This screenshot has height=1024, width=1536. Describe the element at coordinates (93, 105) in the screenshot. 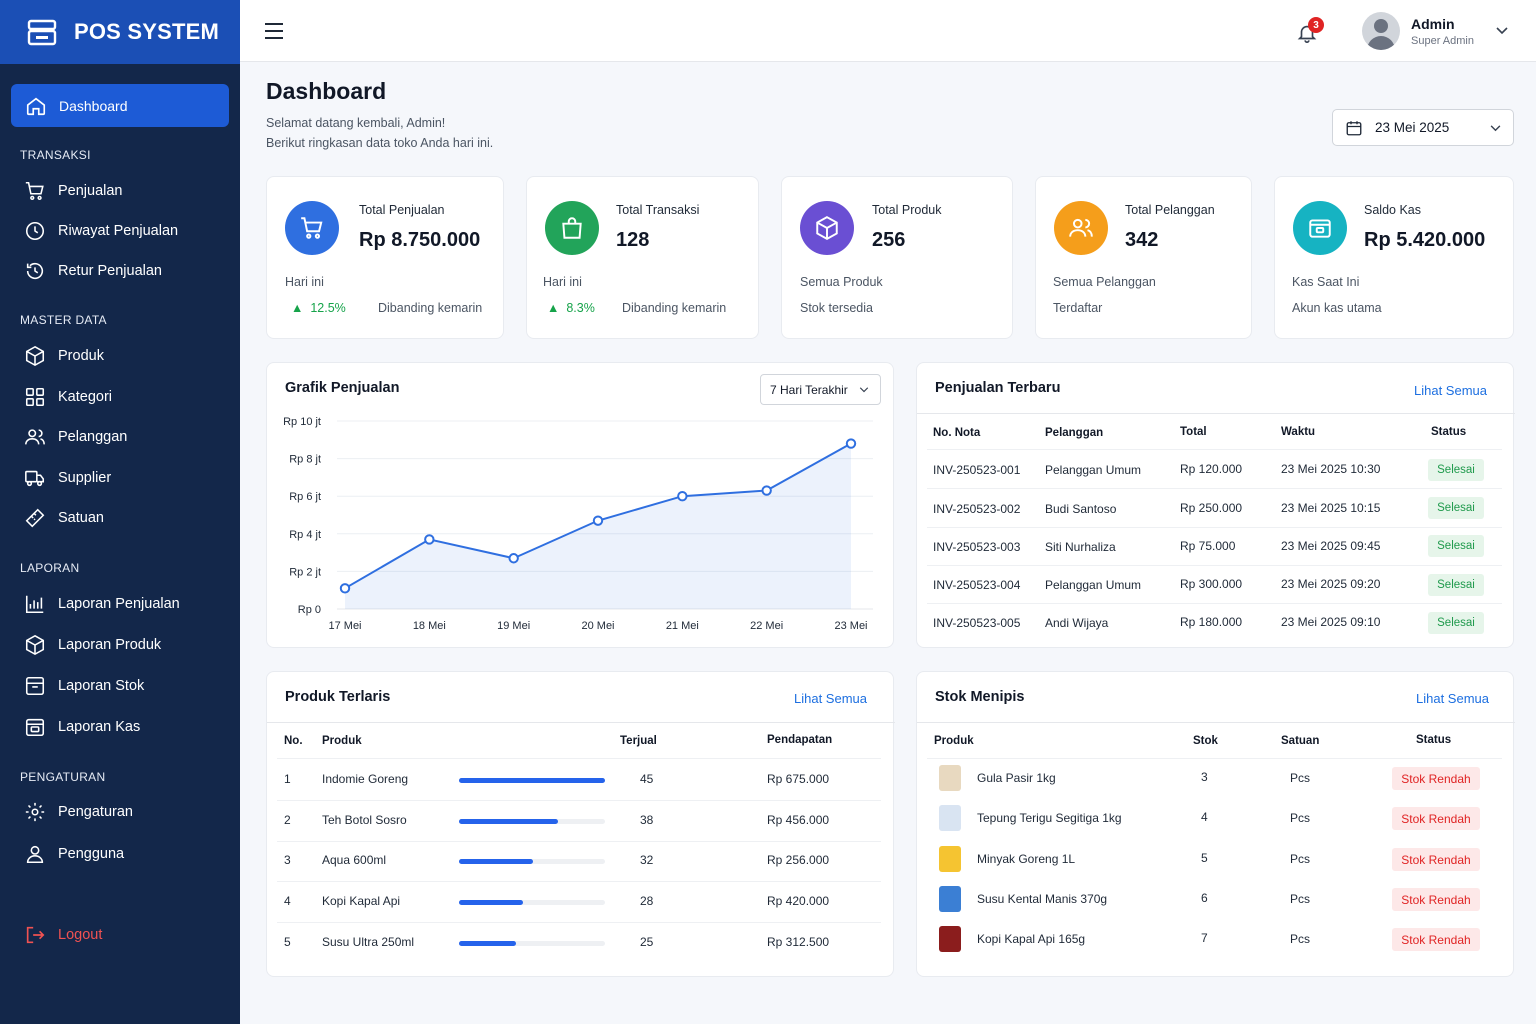

I see `sidebar-item-label: Dashboard` at that location.